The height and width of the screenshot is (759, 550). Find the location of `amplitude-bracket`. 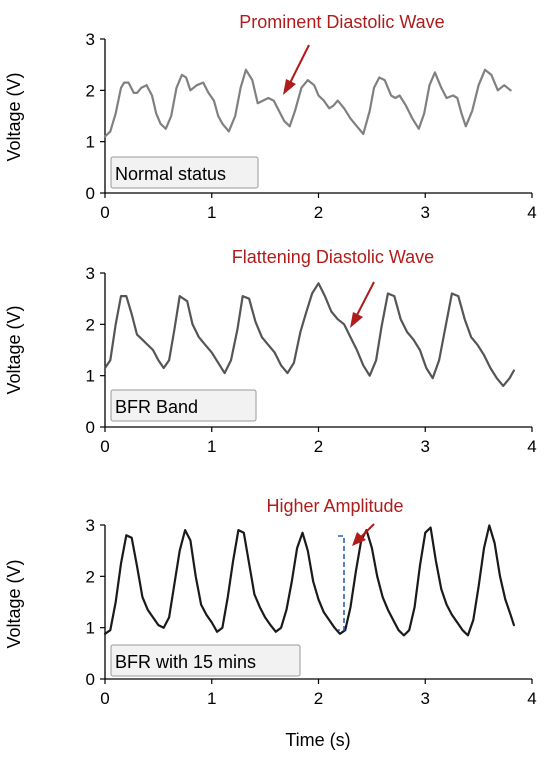

amplitude-bracket is located at coordinates (341, 583).